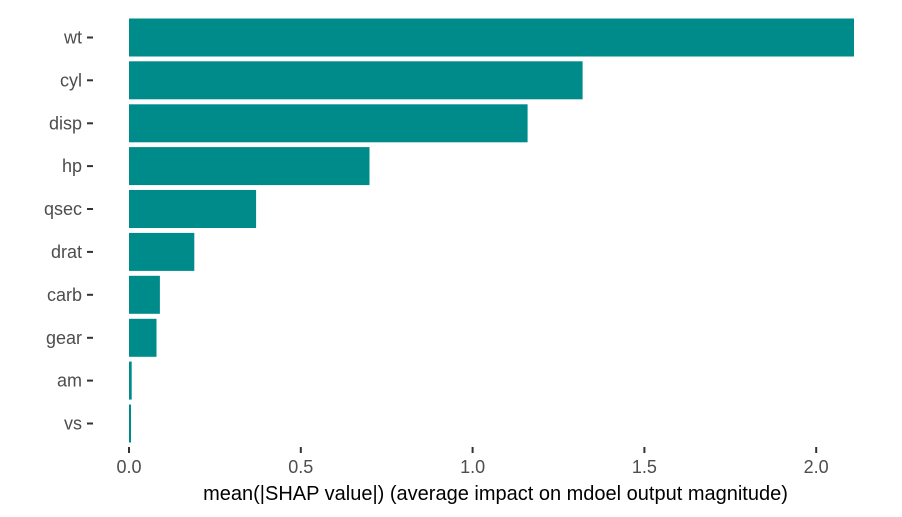 This screenshot has width=902, height=517. Describe the element at coordinates (64, 295) in the screenshot. I see `y-tick-label: carb` at that location.